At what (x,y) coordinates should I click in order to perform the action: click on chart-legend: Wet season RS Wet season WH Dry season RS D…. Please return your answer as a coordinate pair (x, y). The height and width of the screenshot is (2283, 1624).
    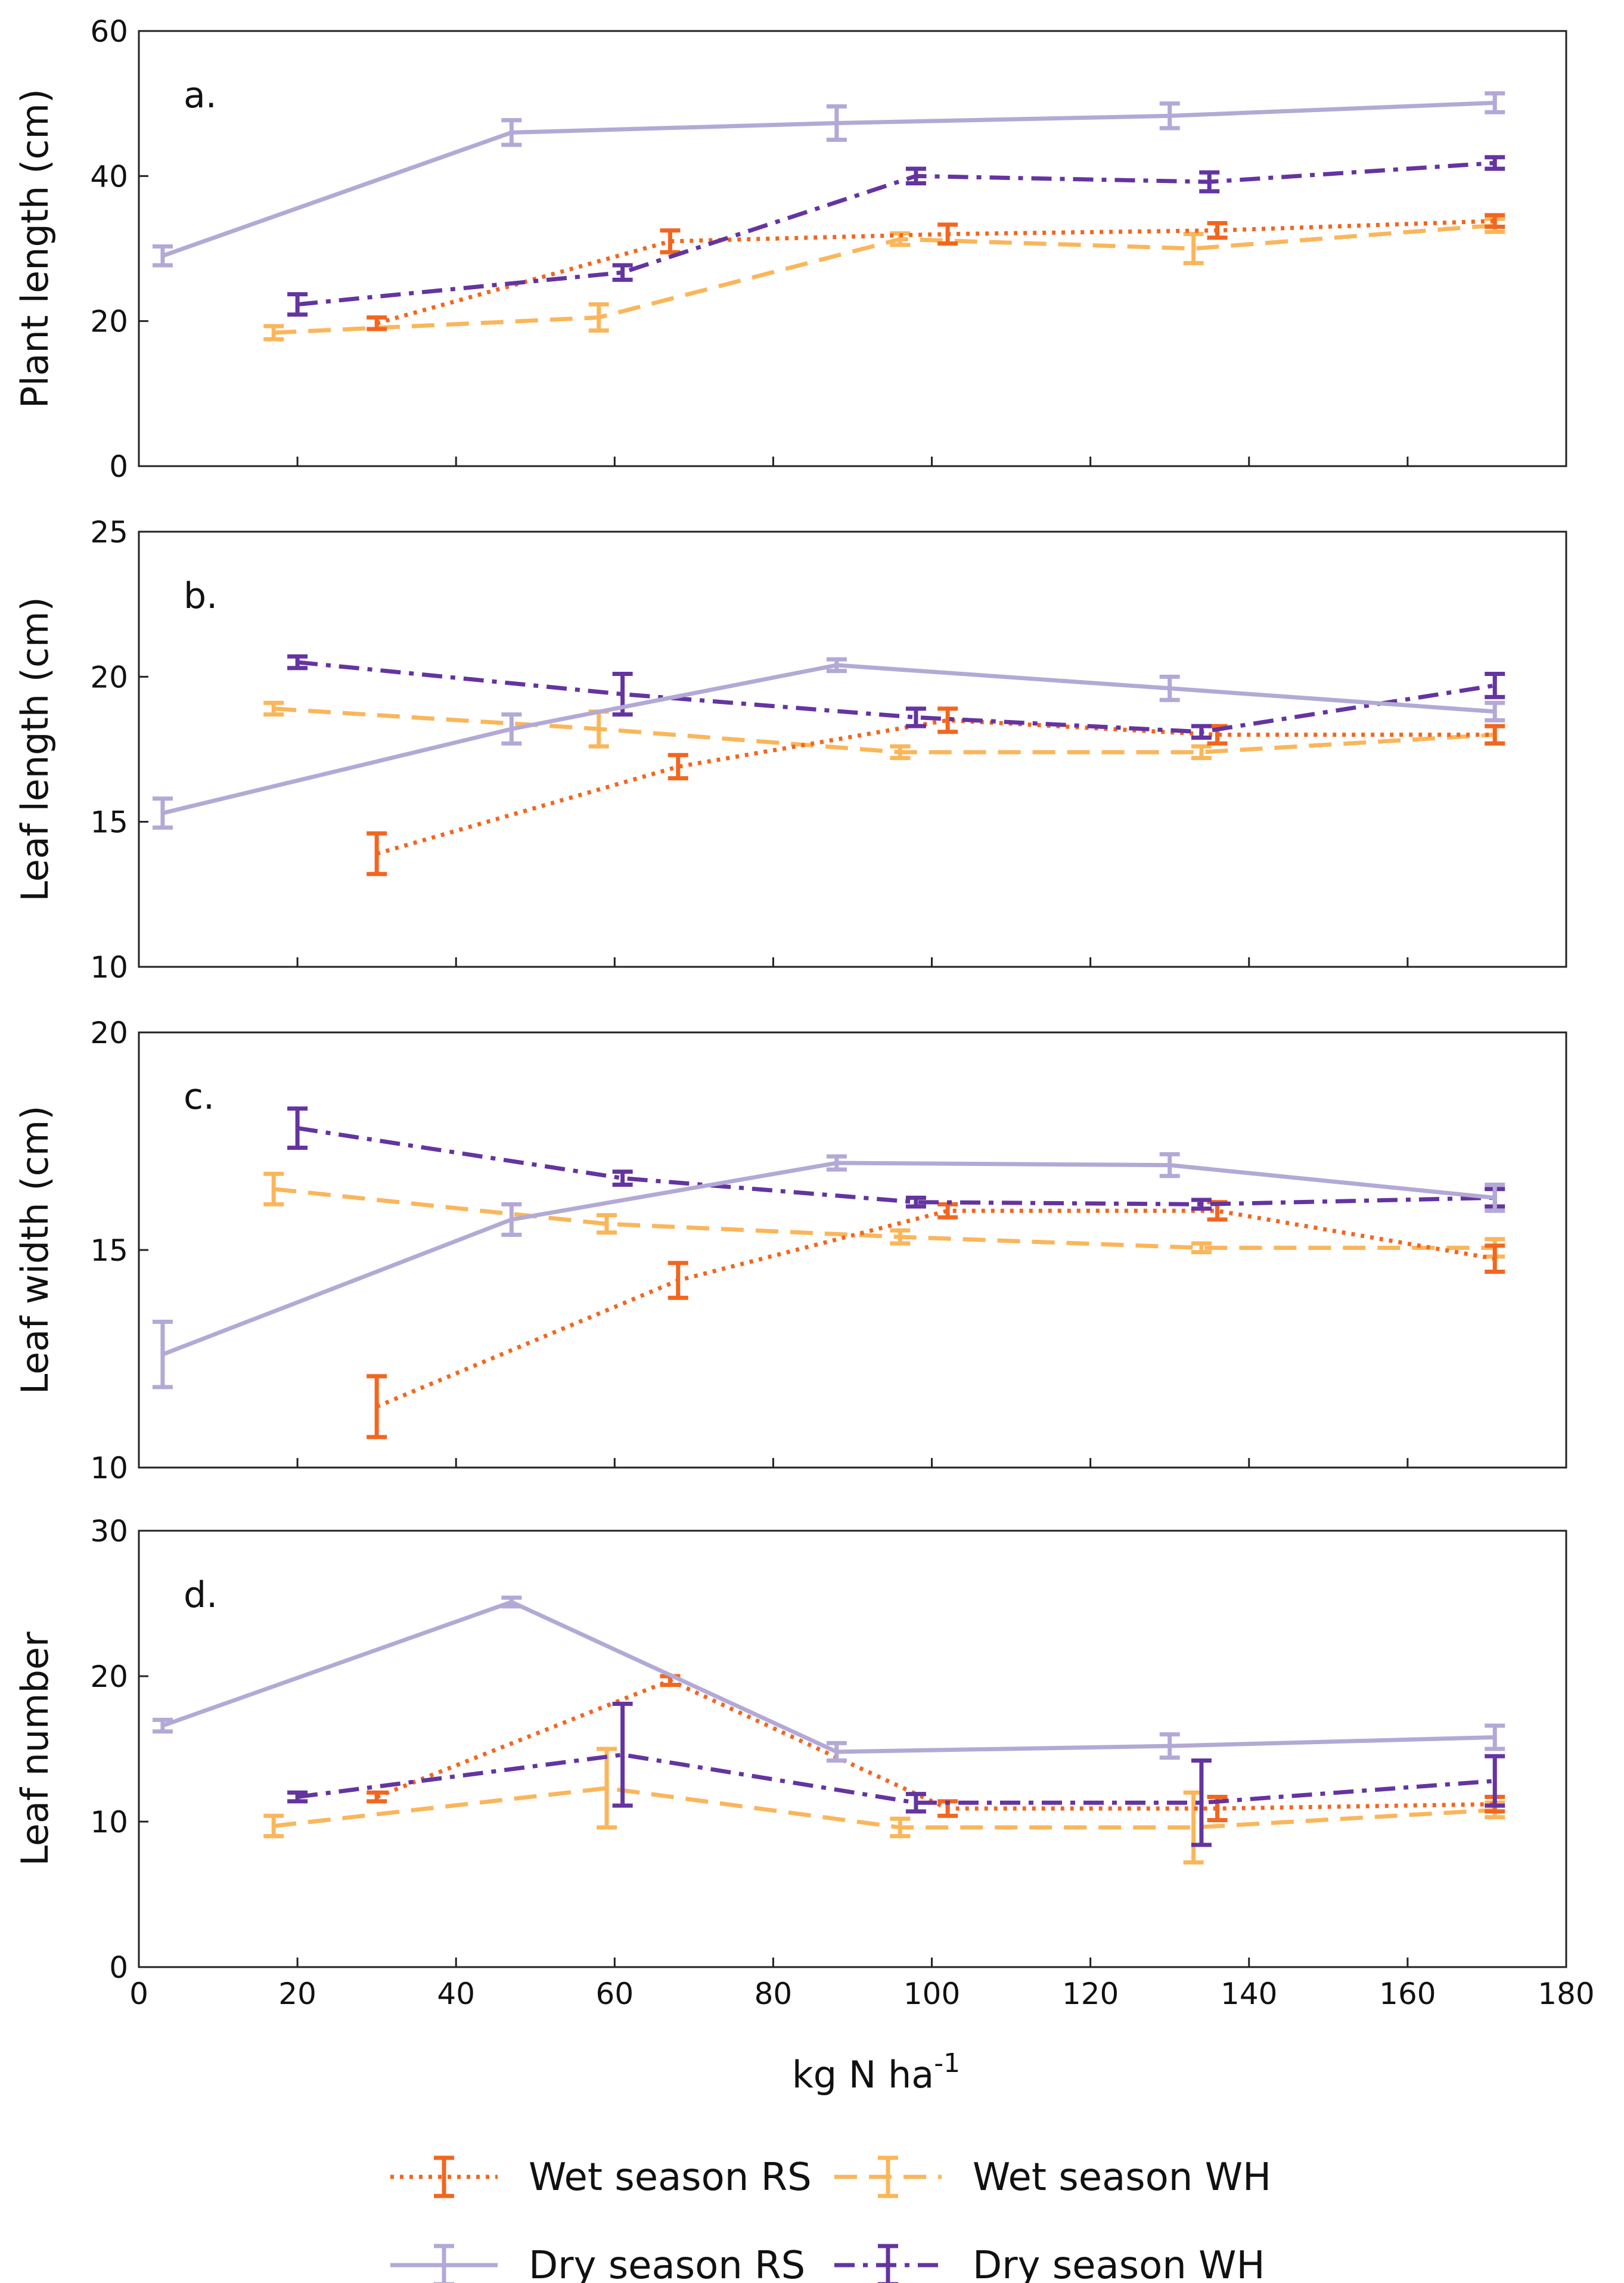
    Looking at the image, I should click on (830, 2219).